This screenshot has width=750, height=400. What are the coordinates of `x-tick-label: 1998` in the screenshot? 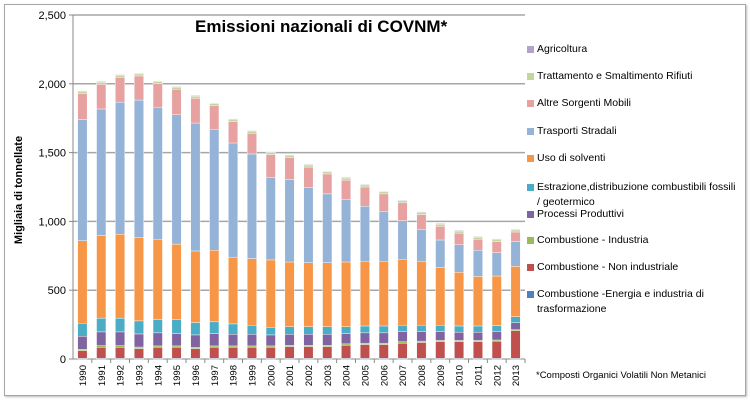 It's located at (234, 375).